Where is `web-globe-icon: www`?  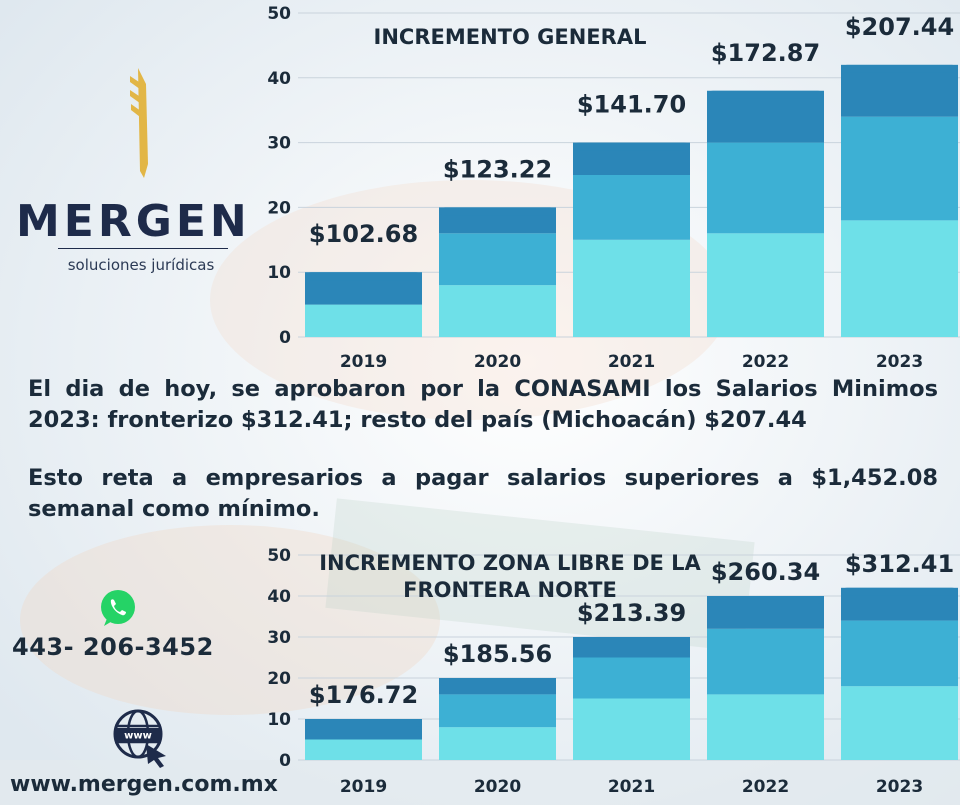 web-globe-icon: www is located at coordinates (141, 738).